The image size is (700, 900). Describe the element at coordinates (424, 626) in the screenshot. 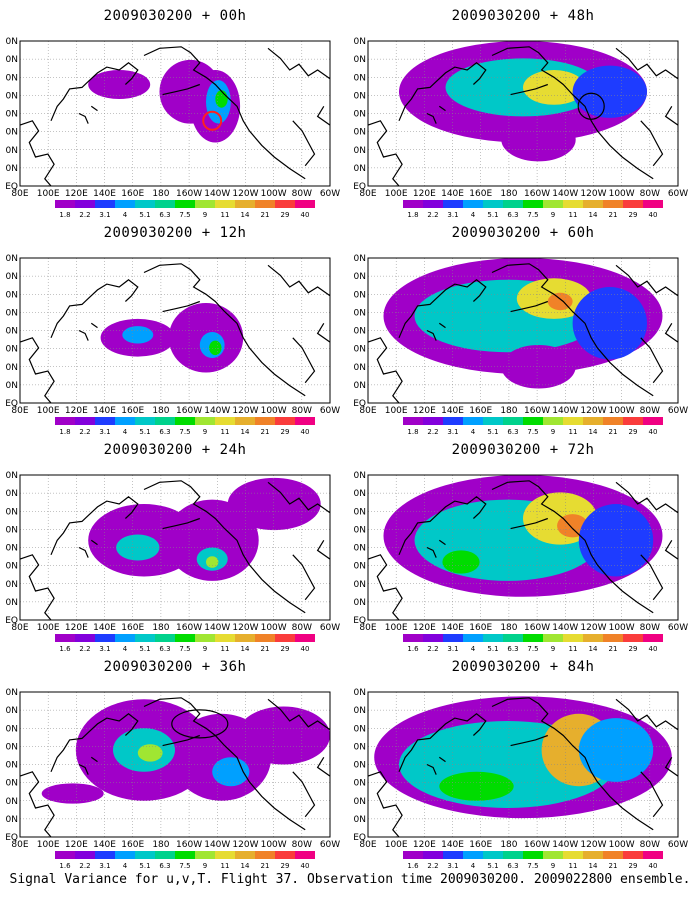

I see `x-tick-label: 120E` at that location.